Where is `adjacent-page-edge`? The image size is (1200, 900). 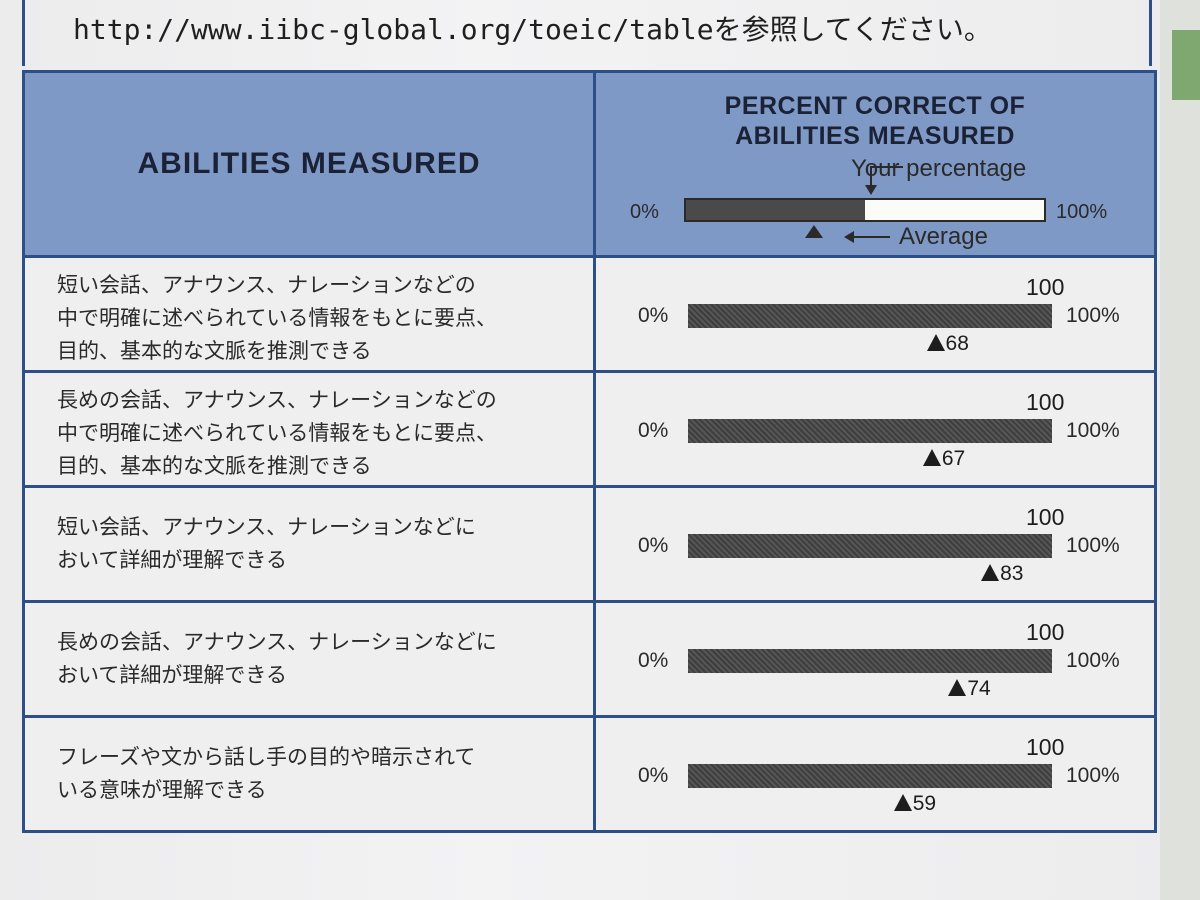
adjacent-page-edge is located at coordinates (1180, 450).